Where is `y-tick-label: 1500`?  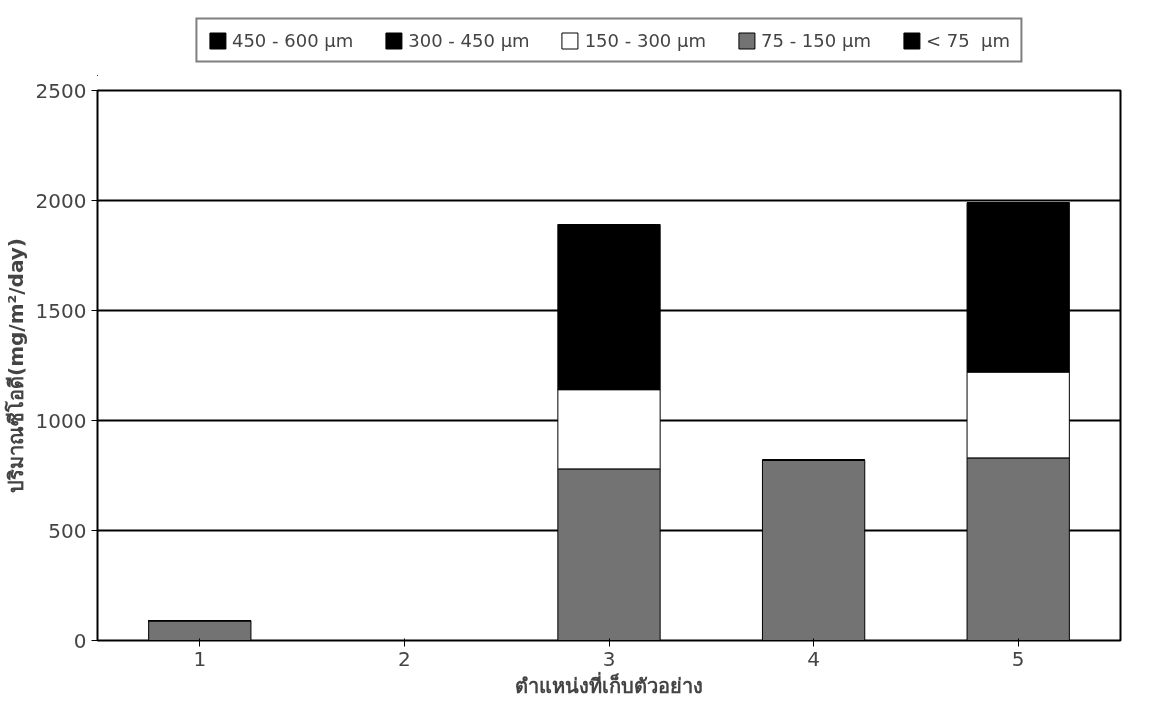 y-tick-label: 1500 is located at coordinates (61, 310).